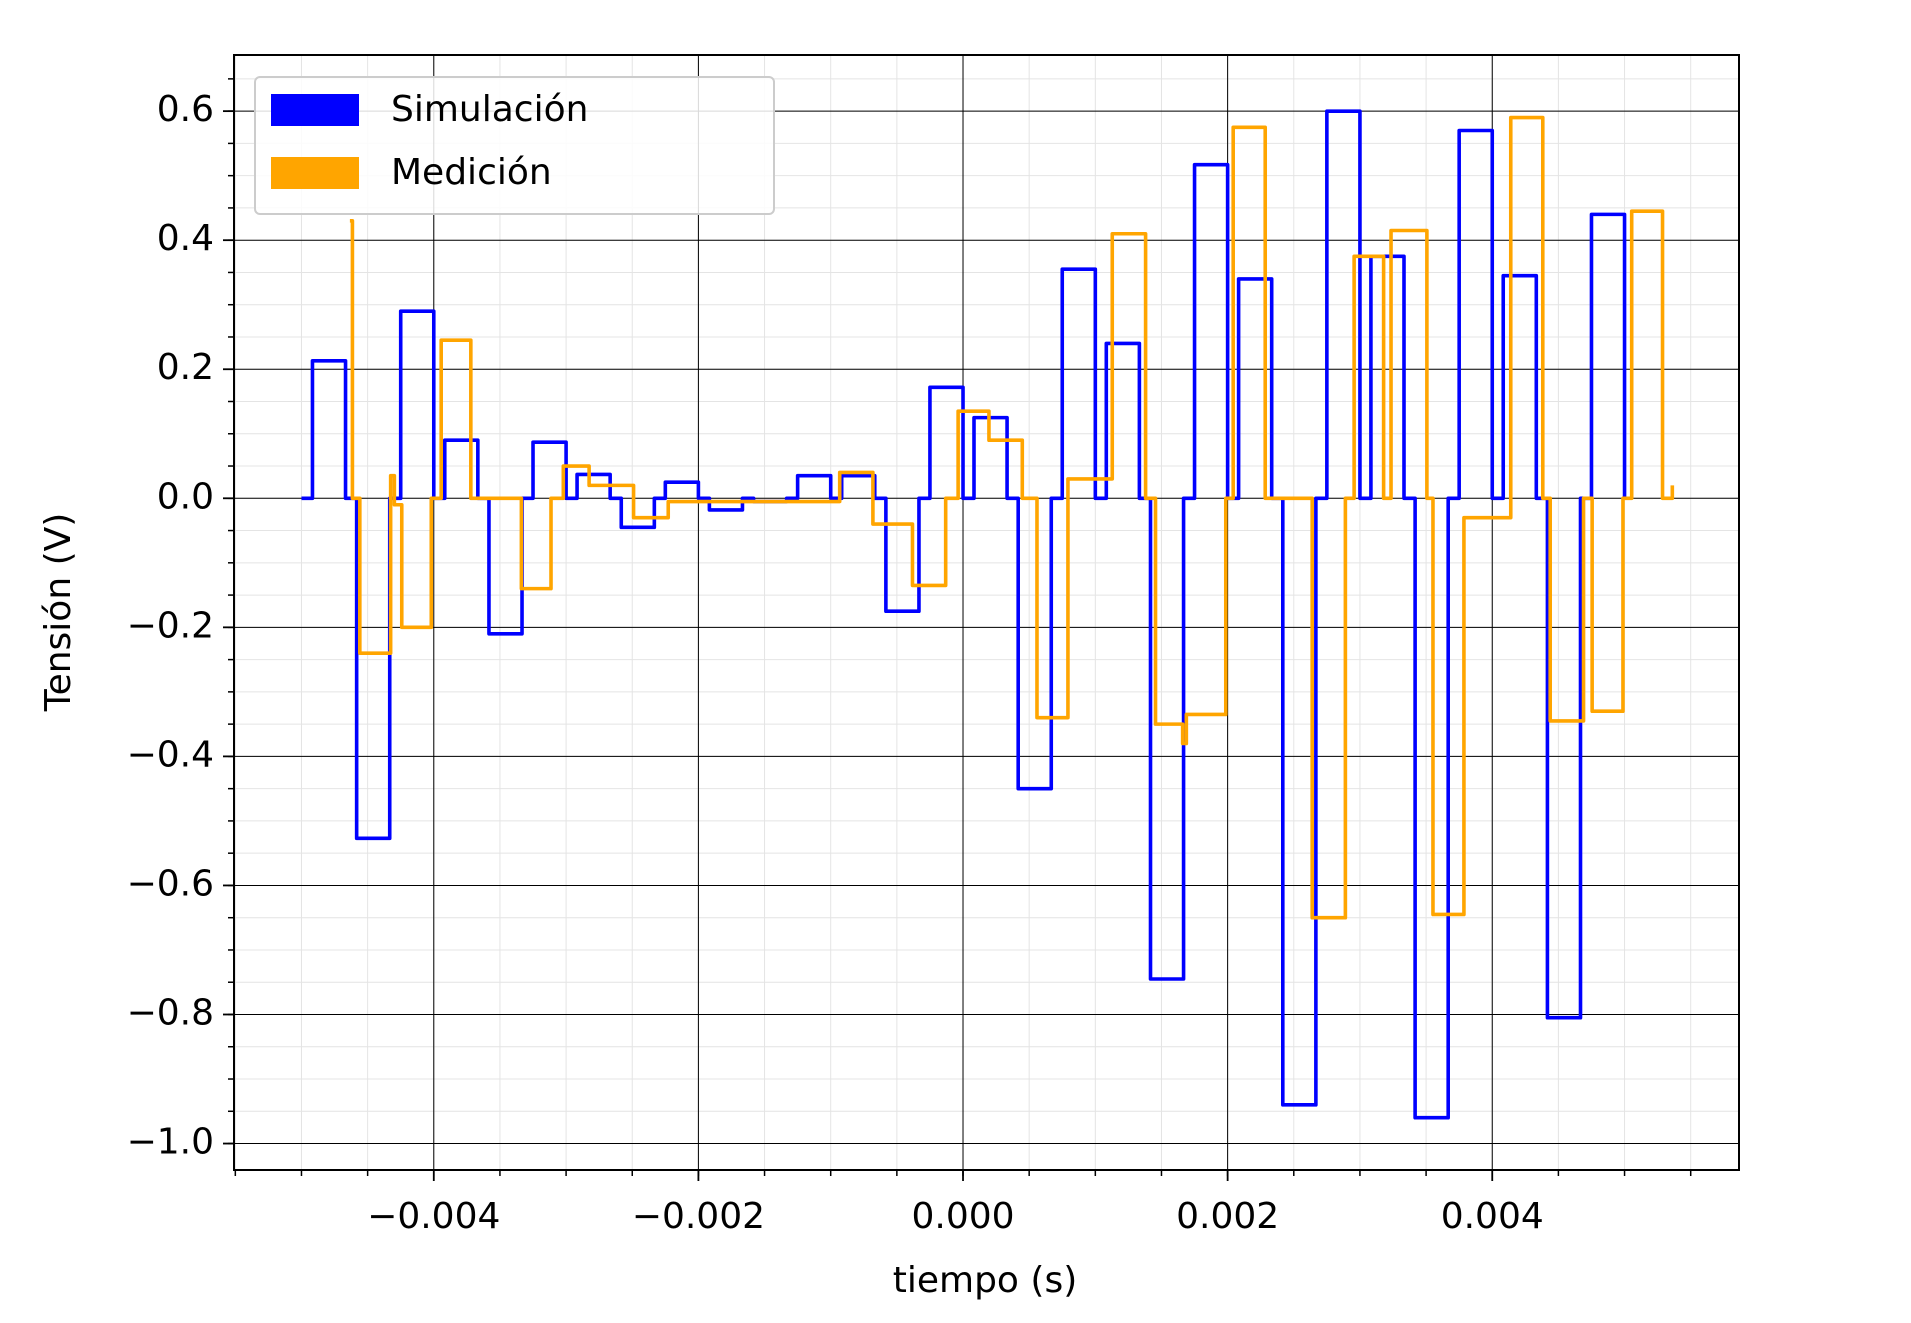 The width and height of the screenshot is (1911, 1323). I want to click on y-tick-label: −0.4, so click(170, 754).